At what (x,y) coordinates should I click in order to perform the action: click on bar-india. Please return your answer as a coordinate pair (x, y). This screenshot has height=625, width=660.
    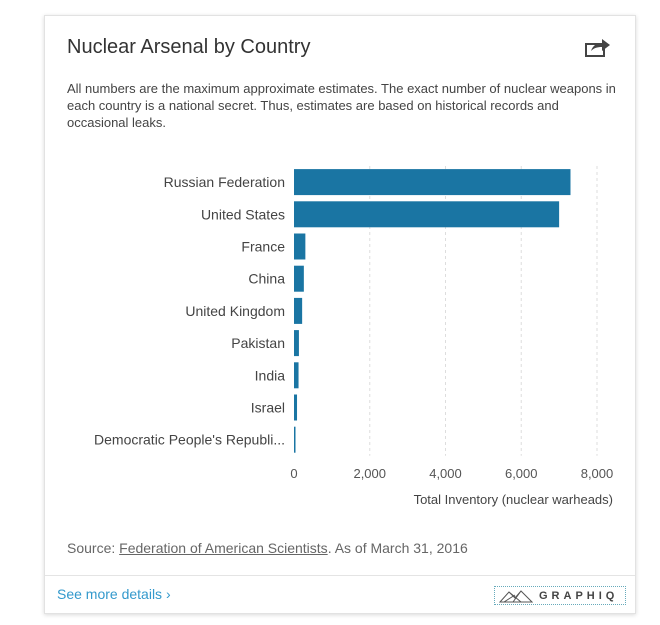
    Looking at the image, I should click on (296, 375).